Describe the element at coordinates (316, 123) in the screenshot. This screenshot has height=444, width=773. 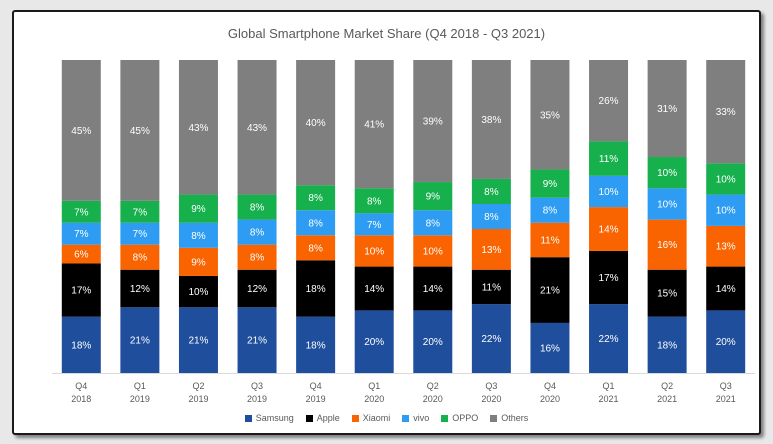
I see `data-label: 40%` at that location.